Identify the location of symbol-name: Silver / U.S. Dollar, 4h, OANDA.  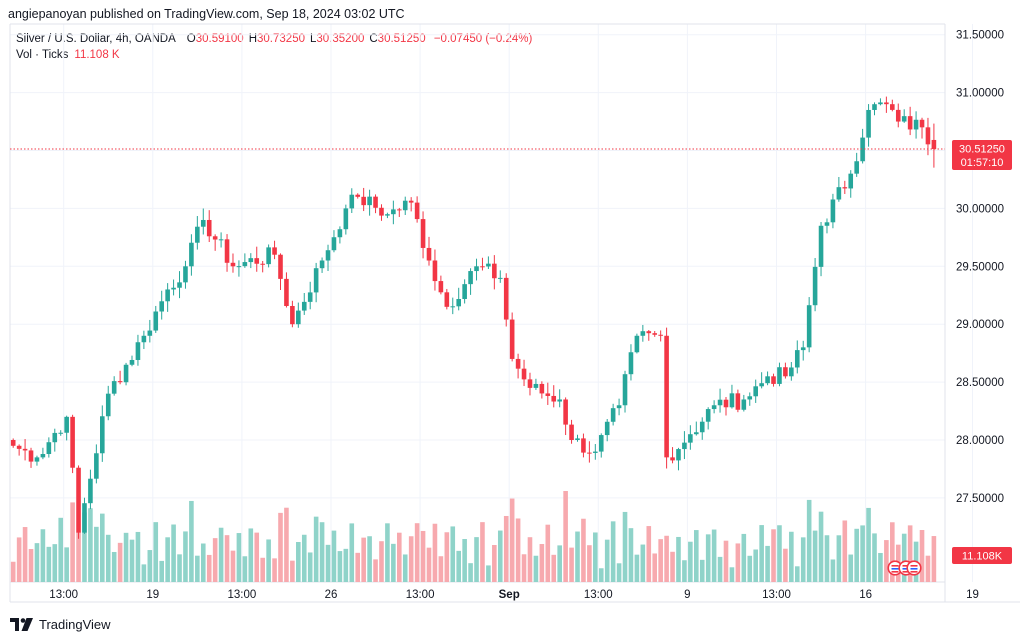
(96, 39).